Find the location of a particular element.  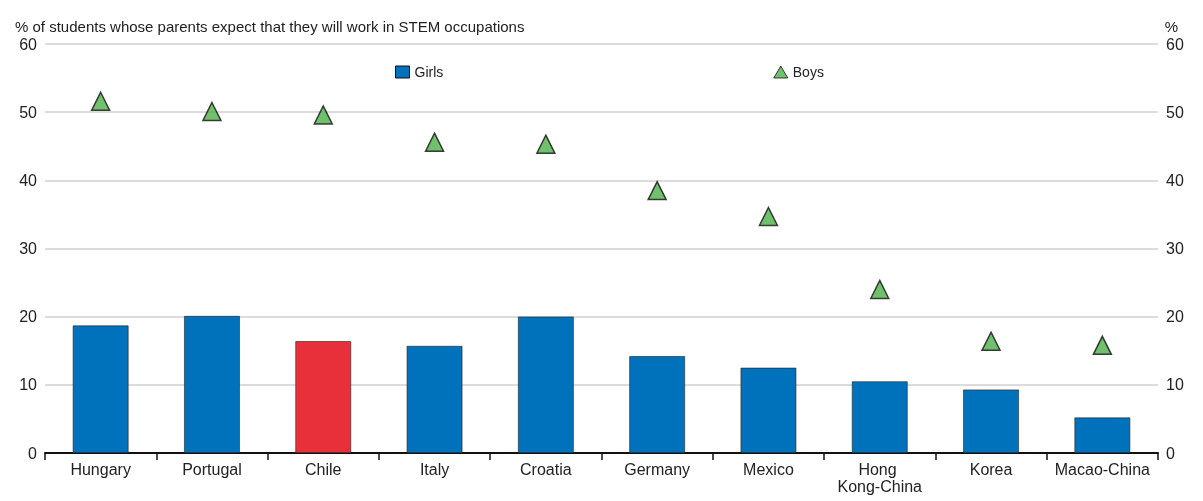

y2-axis-title: % is located at coordinates (1171, 26).